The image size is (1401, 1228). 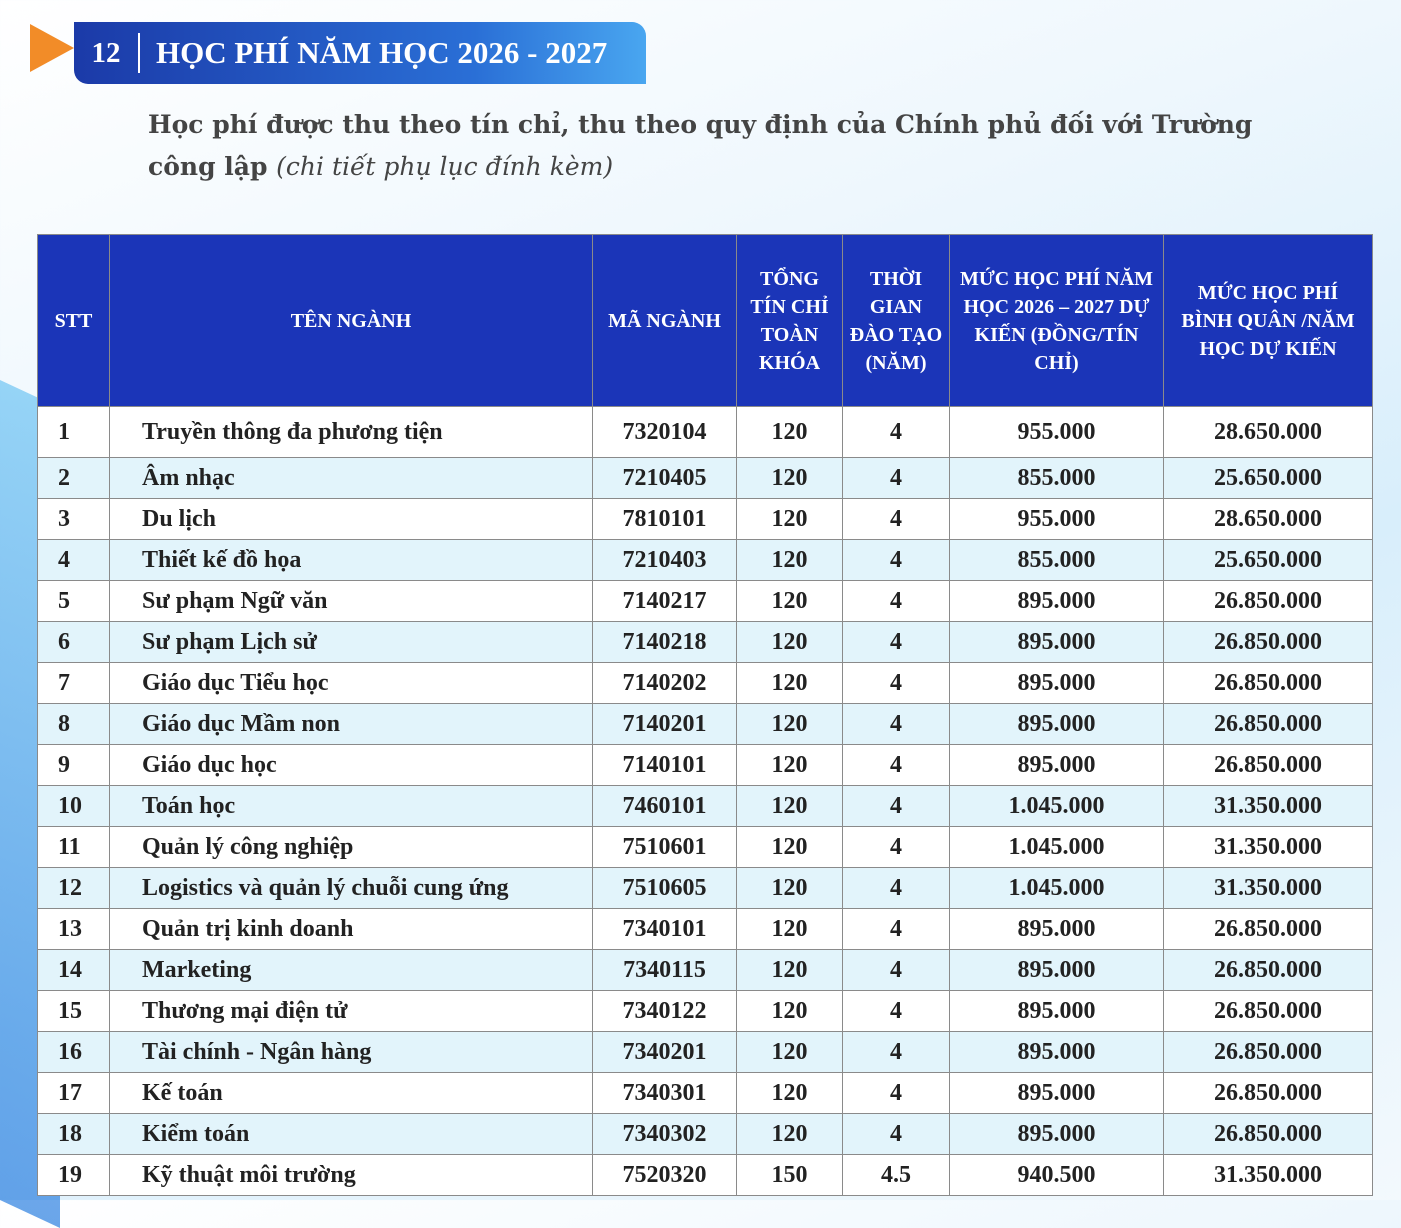 What do you see at coordinates (73, 765) in the screenshot?
I see `row-number: 9` at bounding box center [73, 765].